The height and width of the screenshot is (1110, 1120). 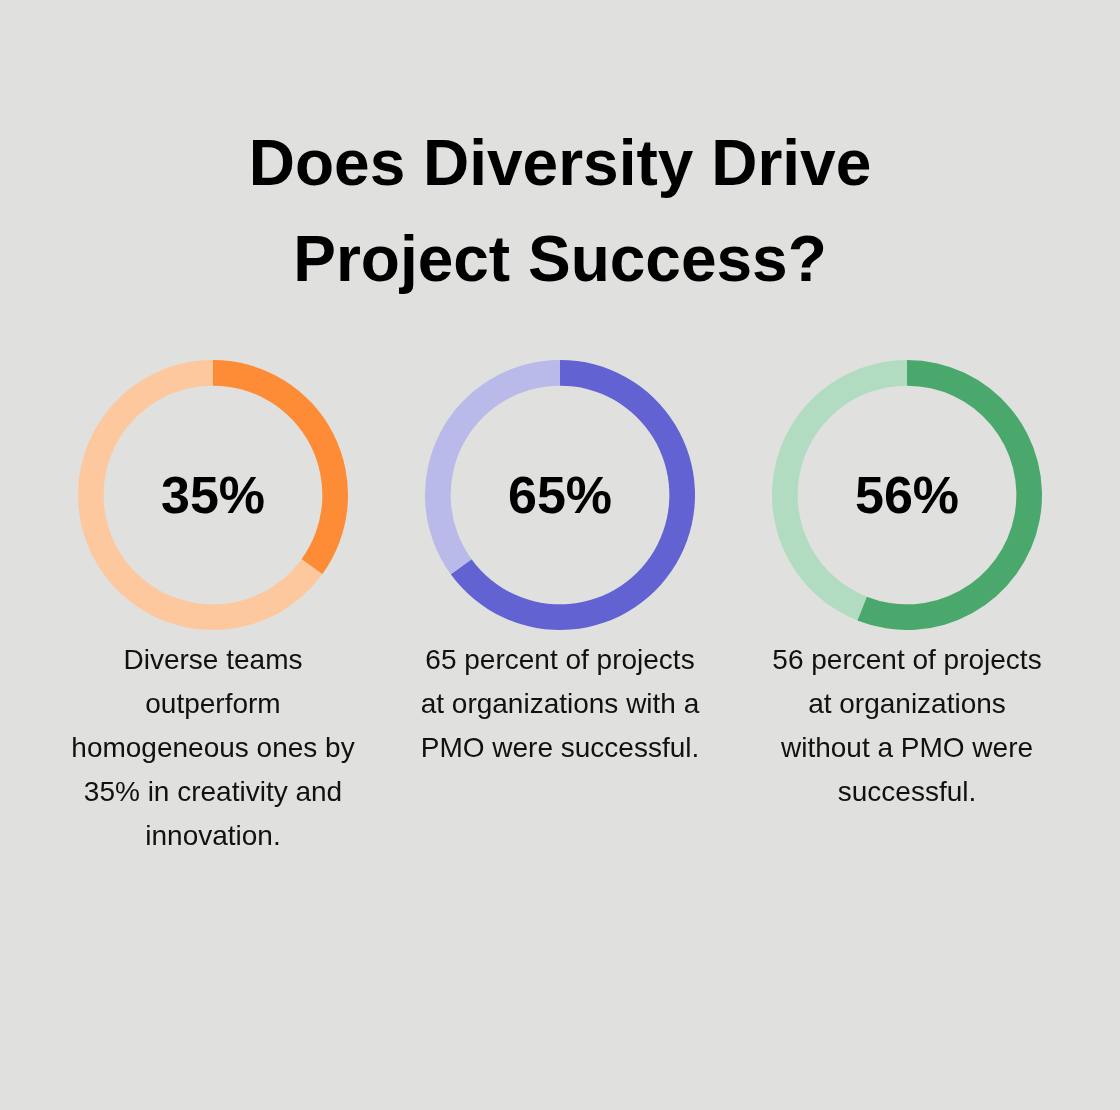 I want to click on text: 56%, so click(x=907, y=495).